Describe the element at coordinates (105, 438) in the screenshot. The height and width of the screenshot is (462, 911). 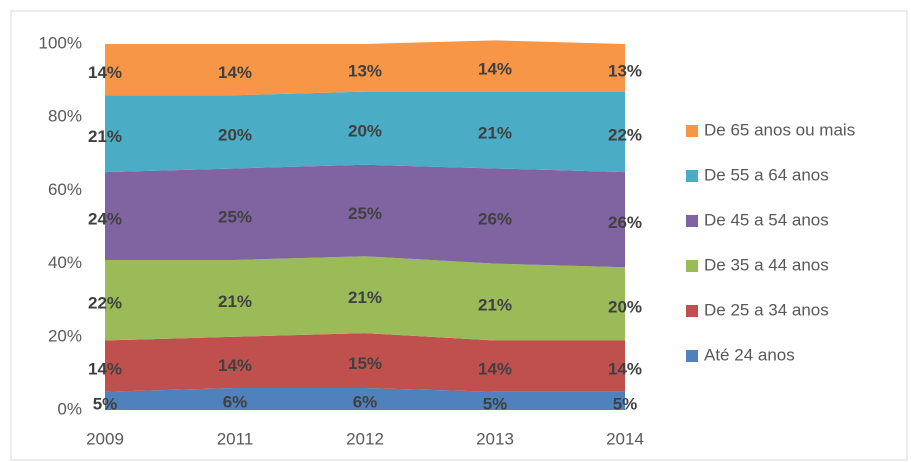
I see `x-tick-label: 2009` at that location.